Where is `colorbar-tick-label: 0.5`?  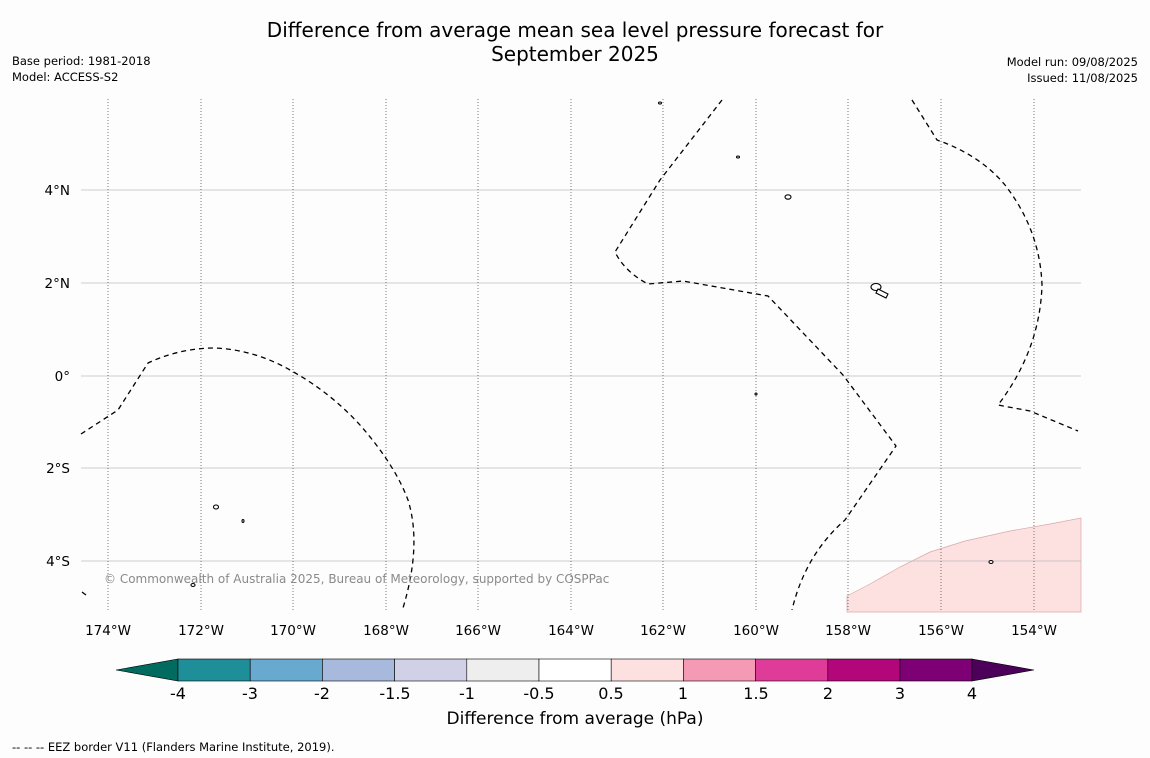
colorbar-tick-label: 0.5 is located at coordinates (610, 693).